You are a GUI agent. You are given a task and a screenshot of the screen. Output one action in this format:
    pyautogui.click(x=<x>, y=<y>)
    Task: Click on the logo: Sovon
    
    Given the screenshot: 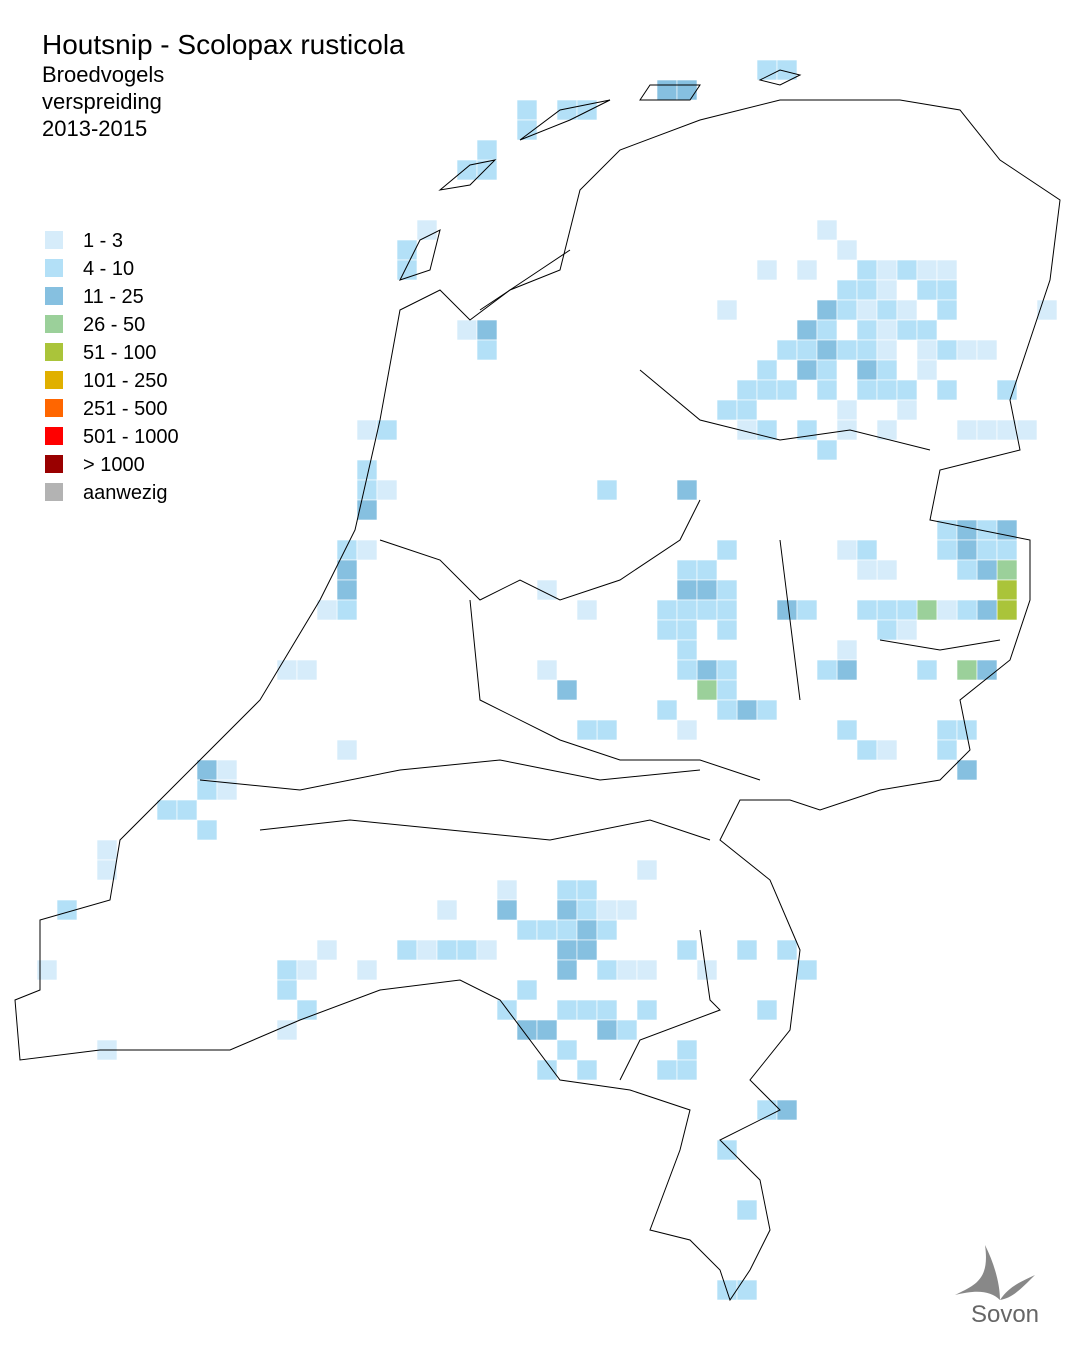 What is the action you would take?
    pyautogui.click(x=997, y=1286)
    